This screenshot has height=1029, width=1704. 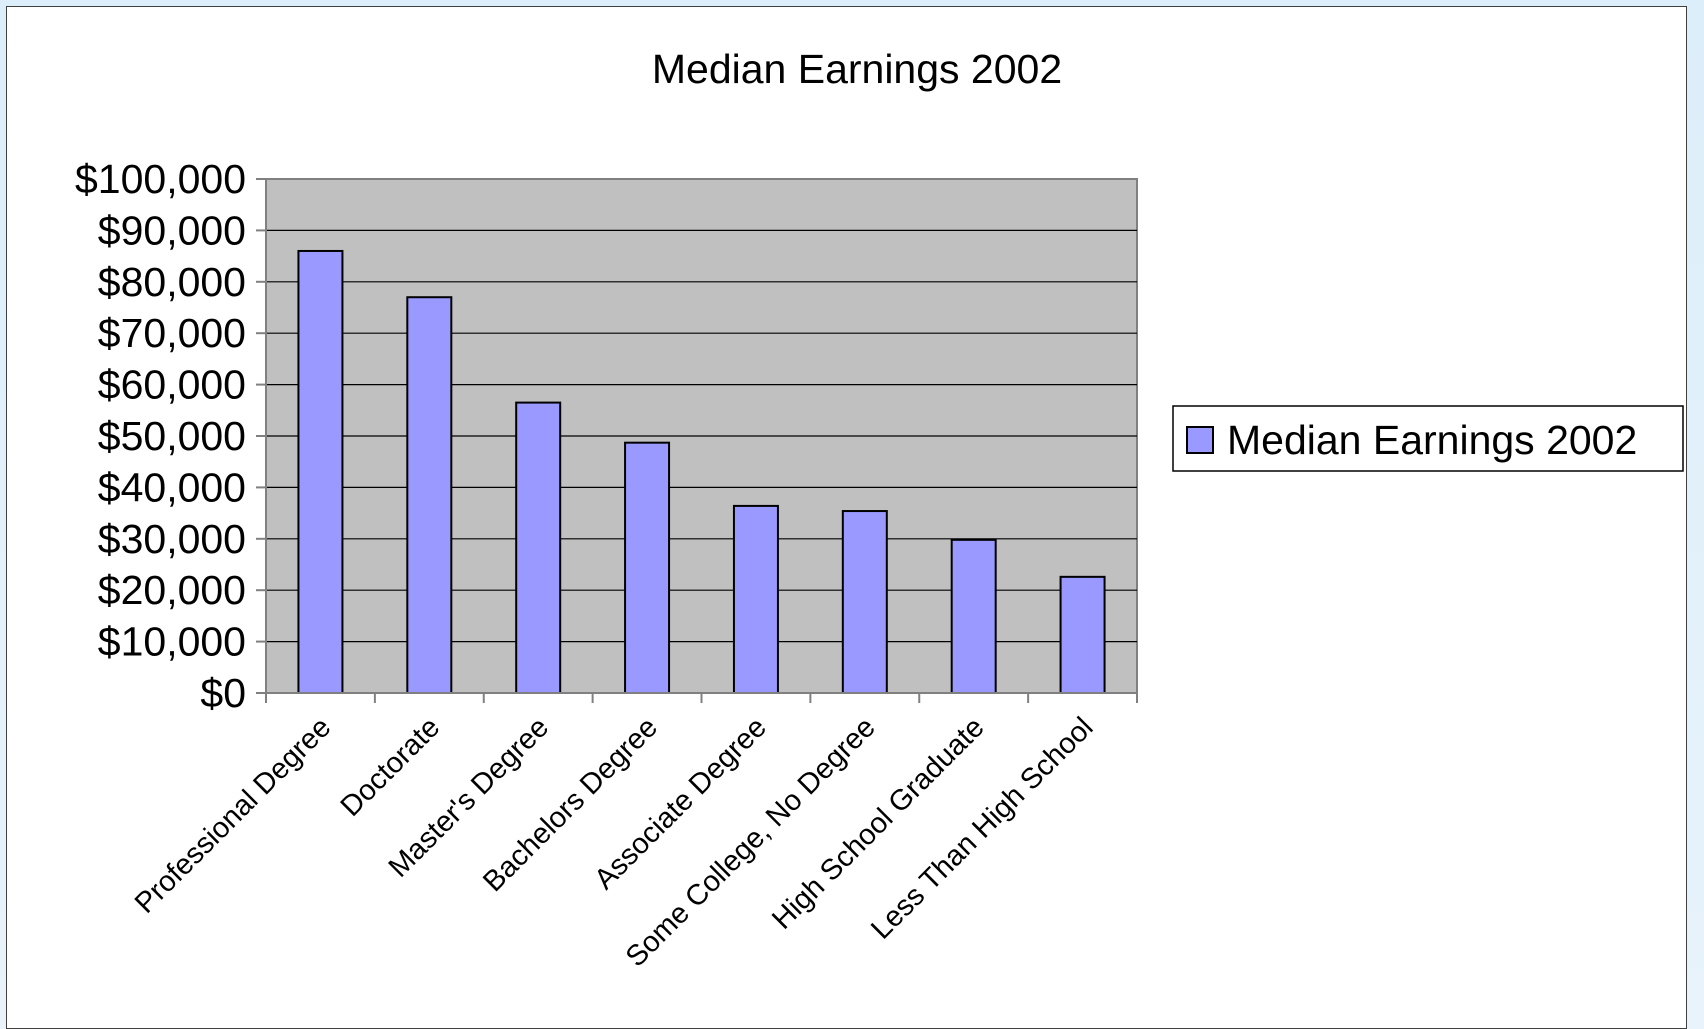 What do you see at coordinates (172, 487) in the screenshot?
I see `y-tick-label: $40,000` at bounding box center [172, 487].